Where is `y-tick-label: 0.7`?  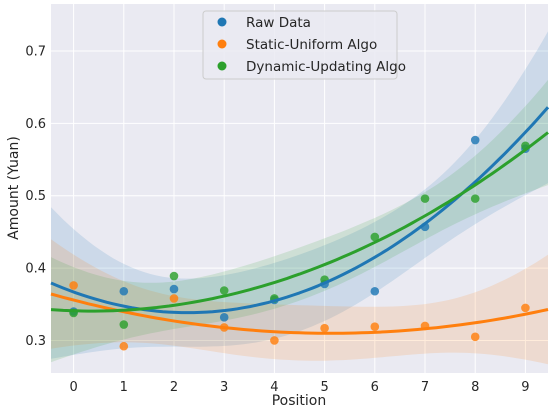 y-tick-label: 0.7 is located at coordinates (35, 52).